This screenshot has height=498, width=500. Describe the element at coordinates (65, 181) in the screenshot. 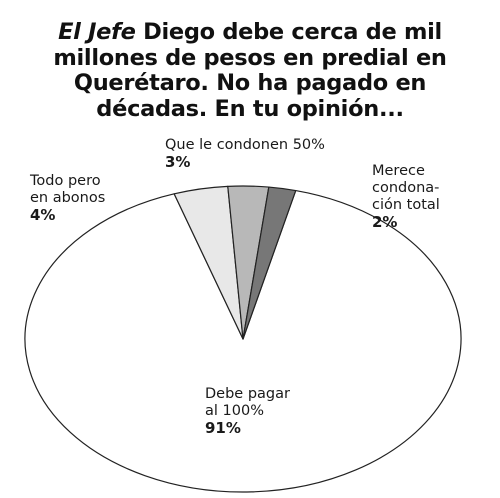

I see `slice-label-line: Todo pero` at that location.